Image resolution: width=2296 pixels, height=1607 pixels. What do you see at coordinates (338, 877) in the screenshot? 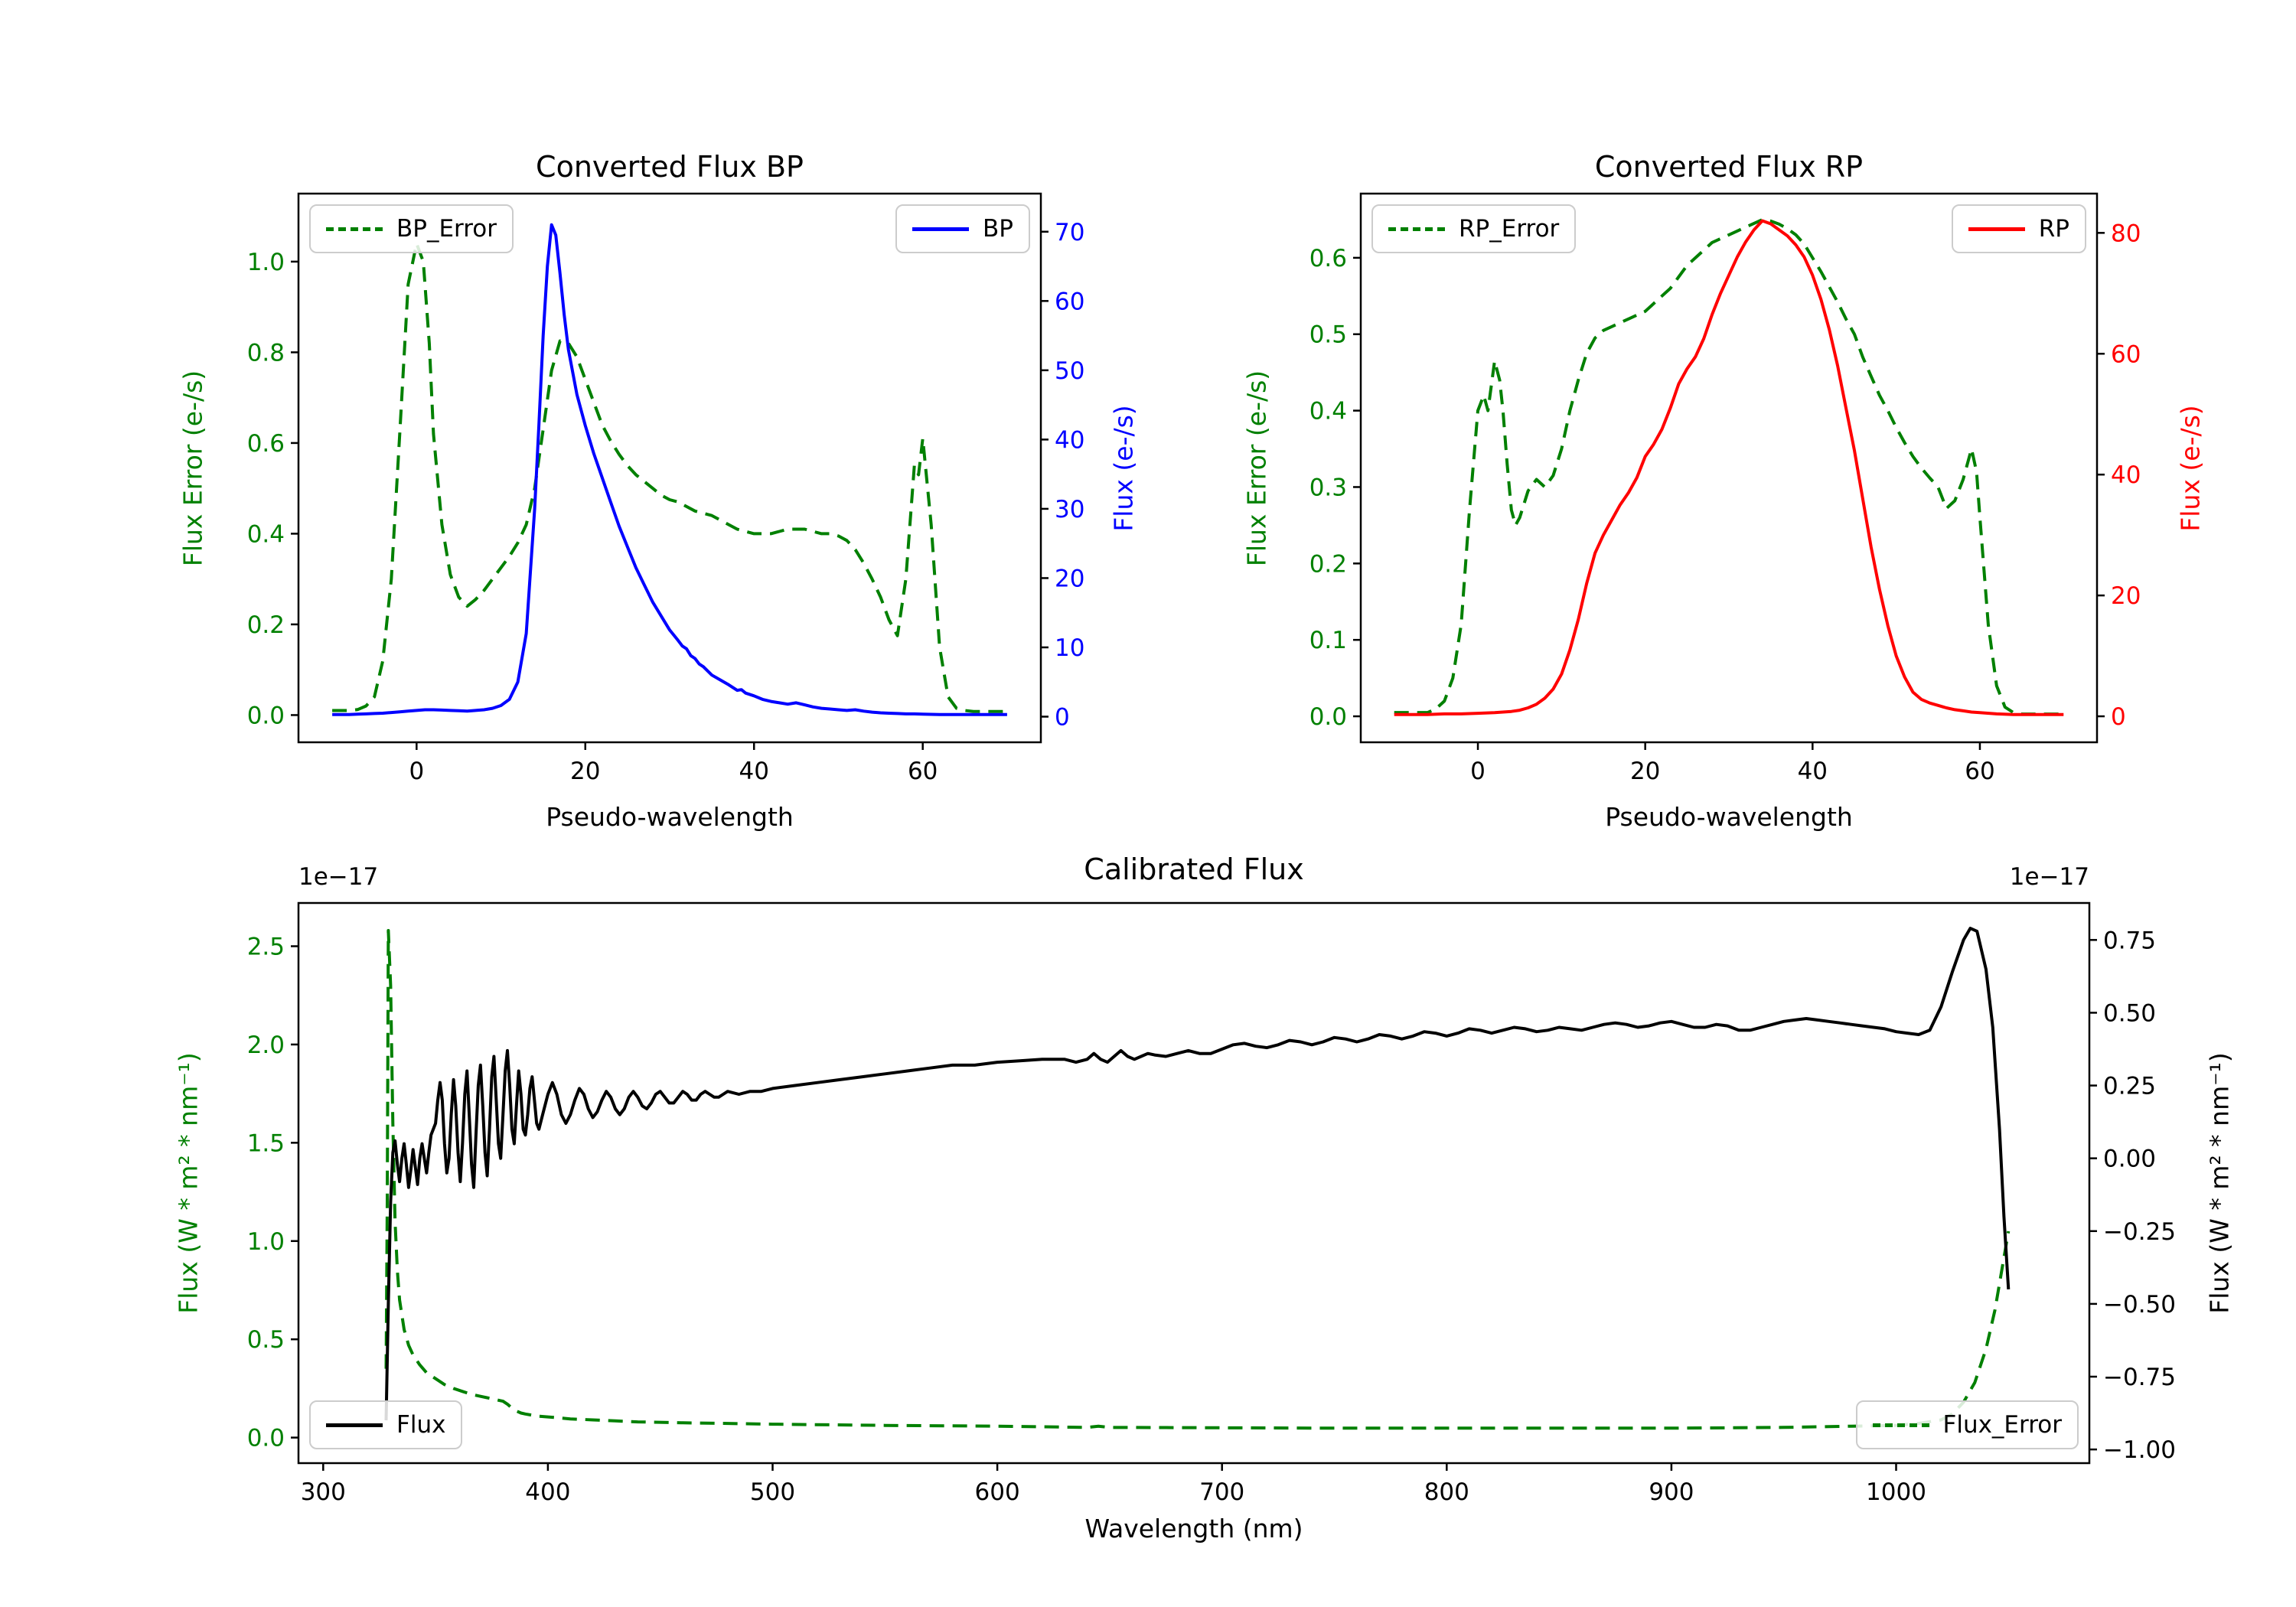
I see `cal-left-offset-text: 1e−17` at bounding box center [338, 877].